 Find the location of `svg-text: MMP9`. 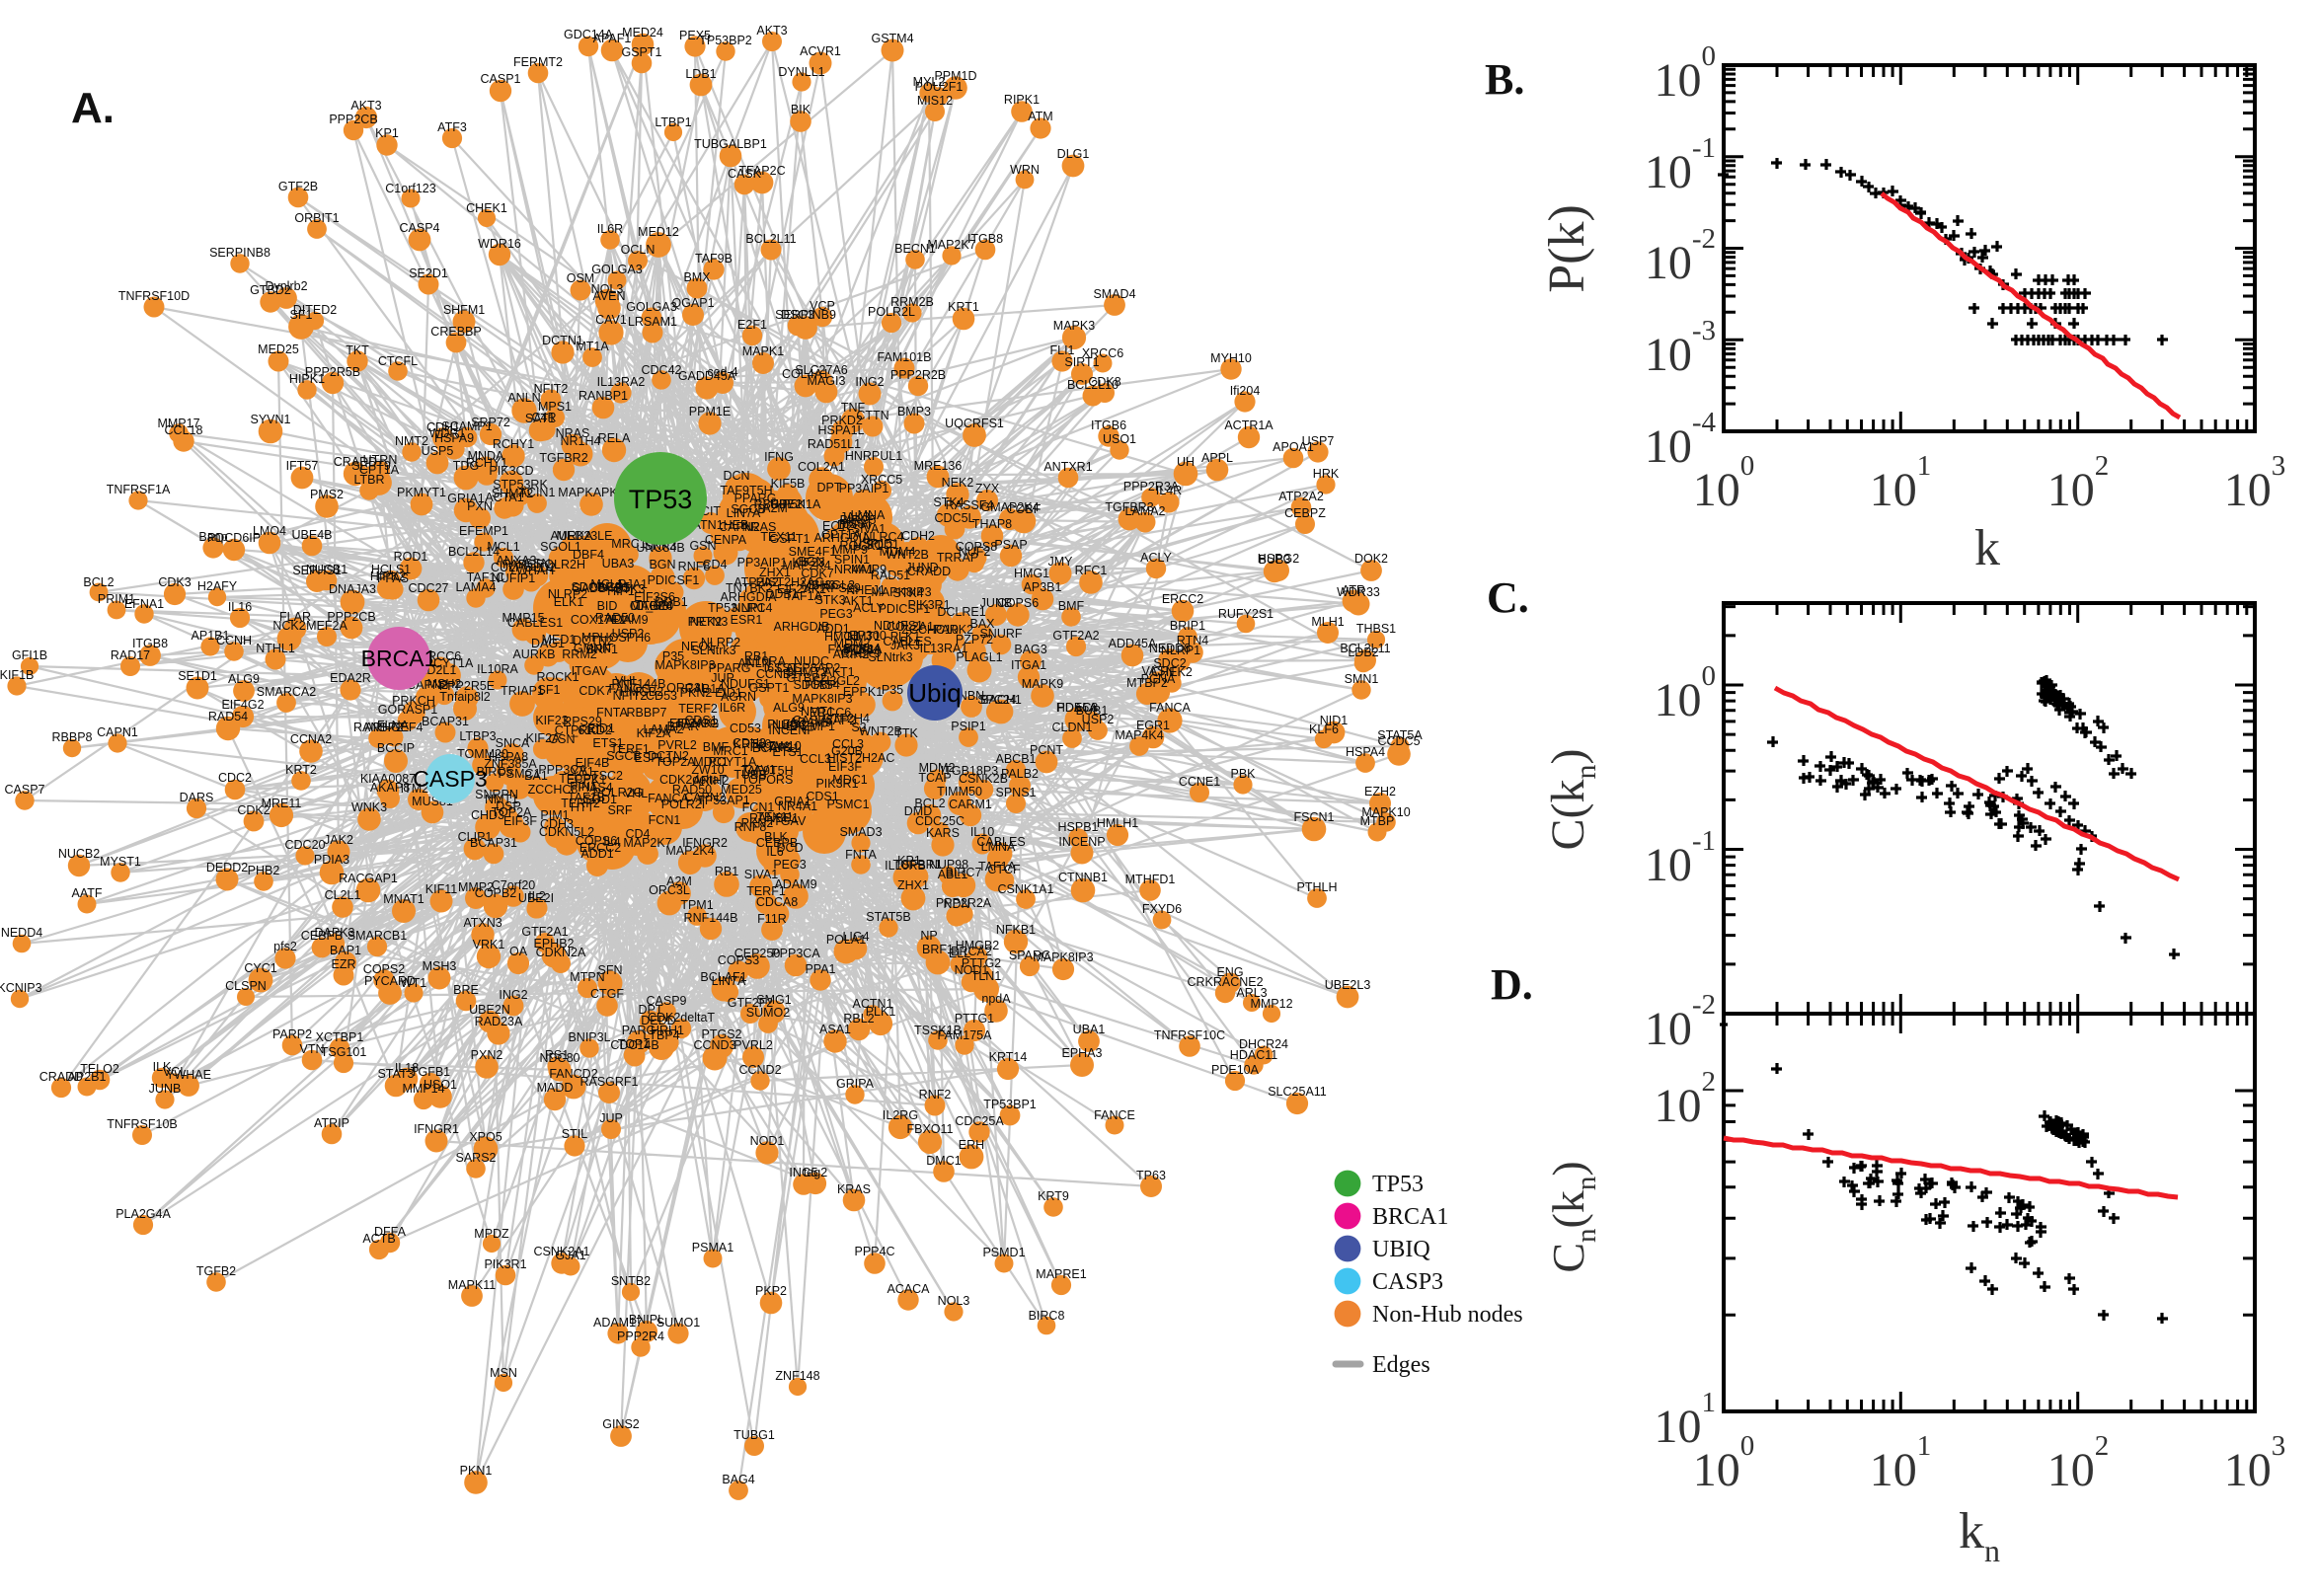

svg-text: MMP9 is located at coordinates (869, 569).